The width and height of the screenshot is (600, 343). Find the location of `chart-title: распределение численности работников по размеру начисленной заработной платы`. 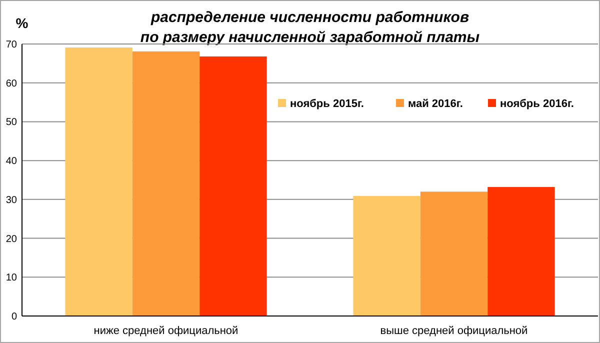

chart-title: распределение численности работников по размеру начисленной заработной платы is located at coordinates (310, 27).